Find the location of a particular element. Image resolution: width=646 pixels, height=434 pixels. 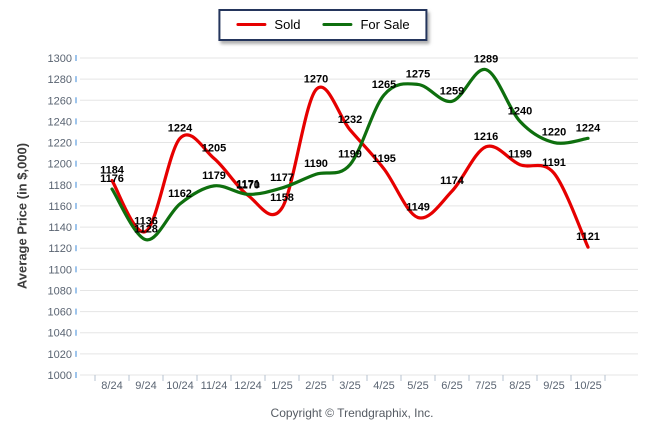

for-sale-data-label: 1177 is located at coordinates (282, 178).